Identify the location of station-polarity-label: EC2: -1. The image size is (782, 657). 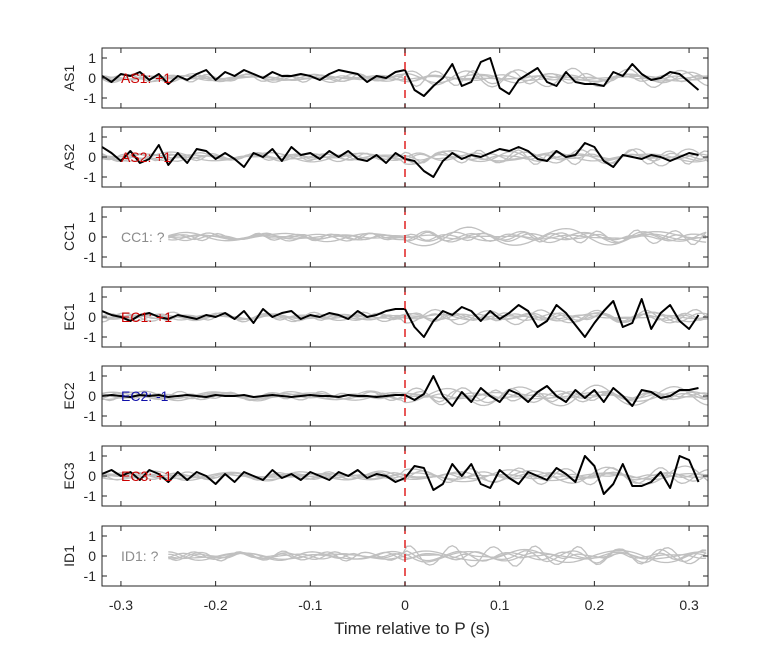
(145, 396).